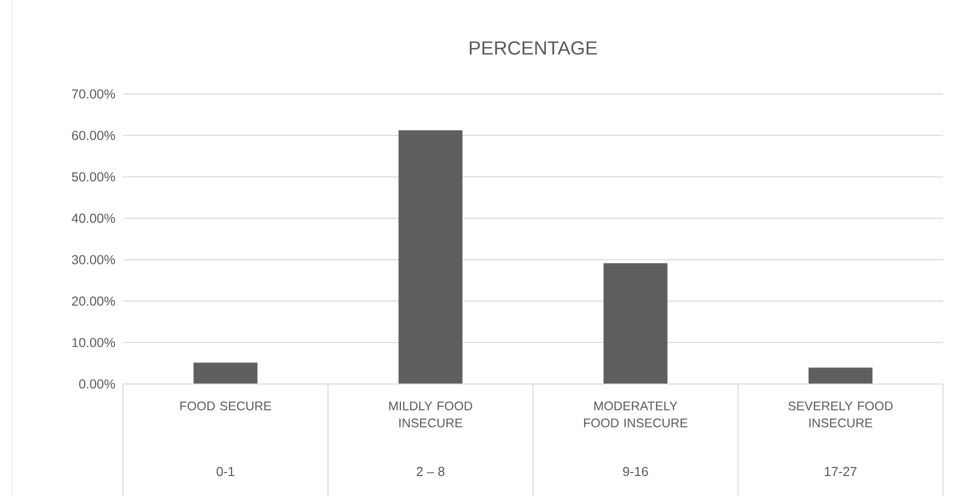 This screenshot has width=962, height=496. Describe the element at coordinates (840, 415) in the screenshot. I see `x-tick-label: SEVERELY FOOD INSECURE` at that location.